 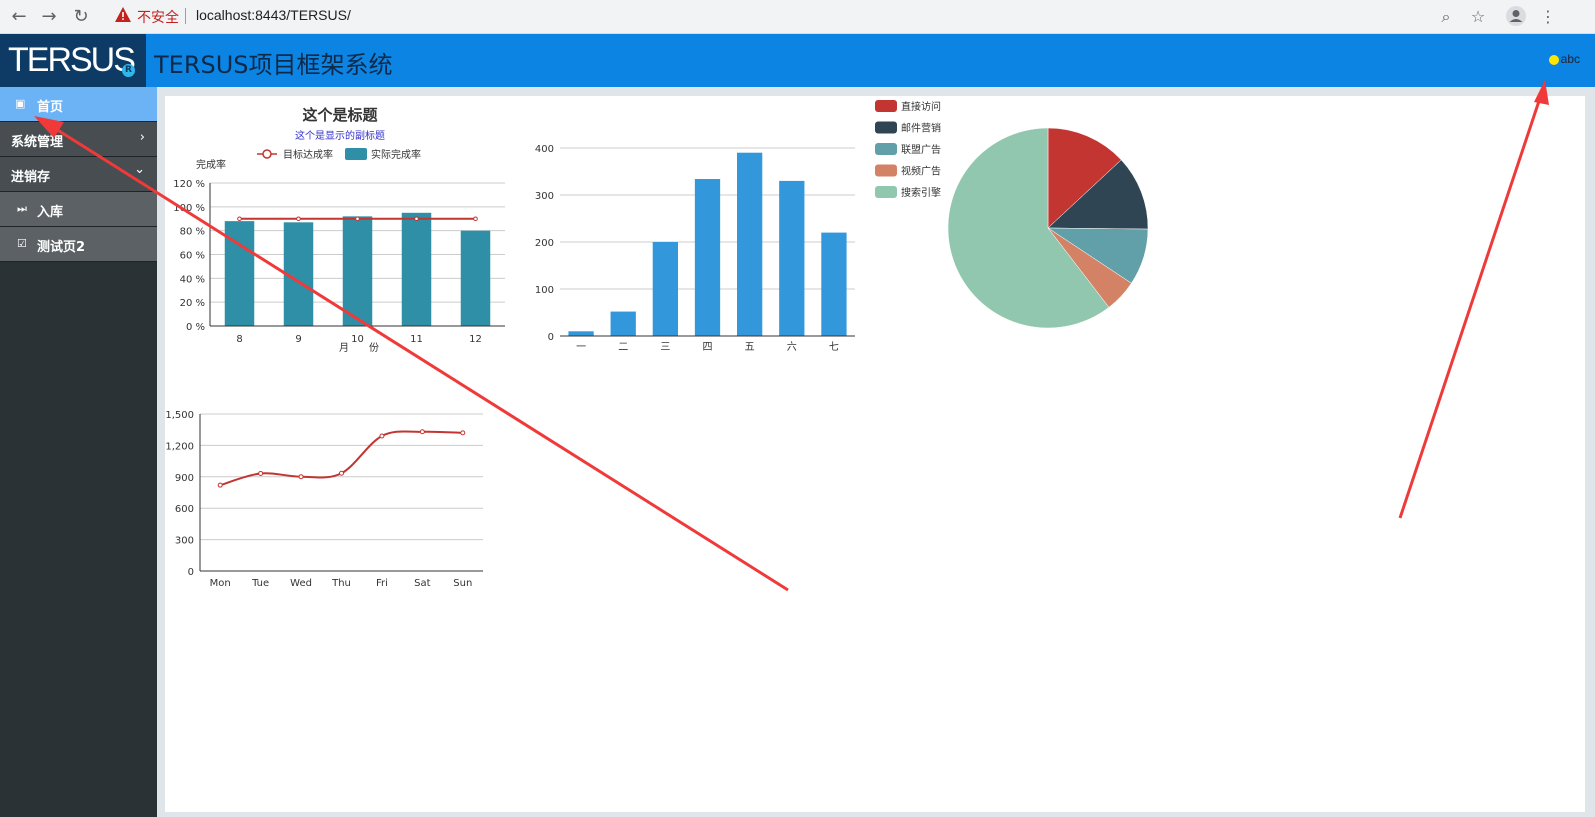 I want to click on x-tick-label: 一, so click(x=581, y=347).